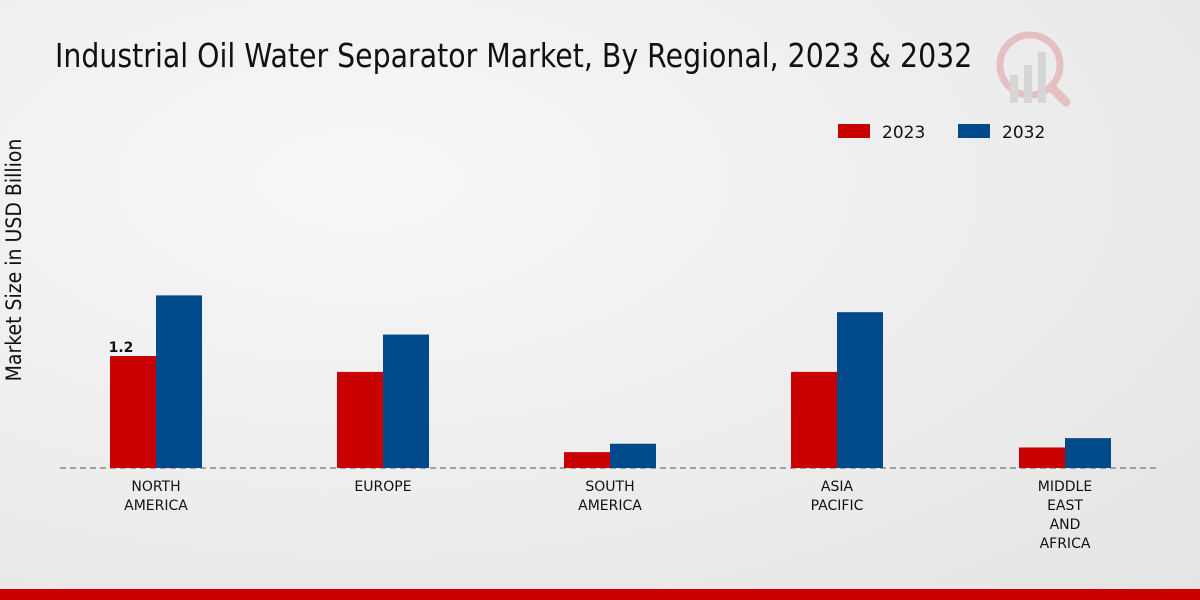 The width and height of the screenshot is (1200, 600). Describe the element at coordinates (610, 496) in the screenshot. I see `x-tick-label: SOUTH AMERICA` at that location.